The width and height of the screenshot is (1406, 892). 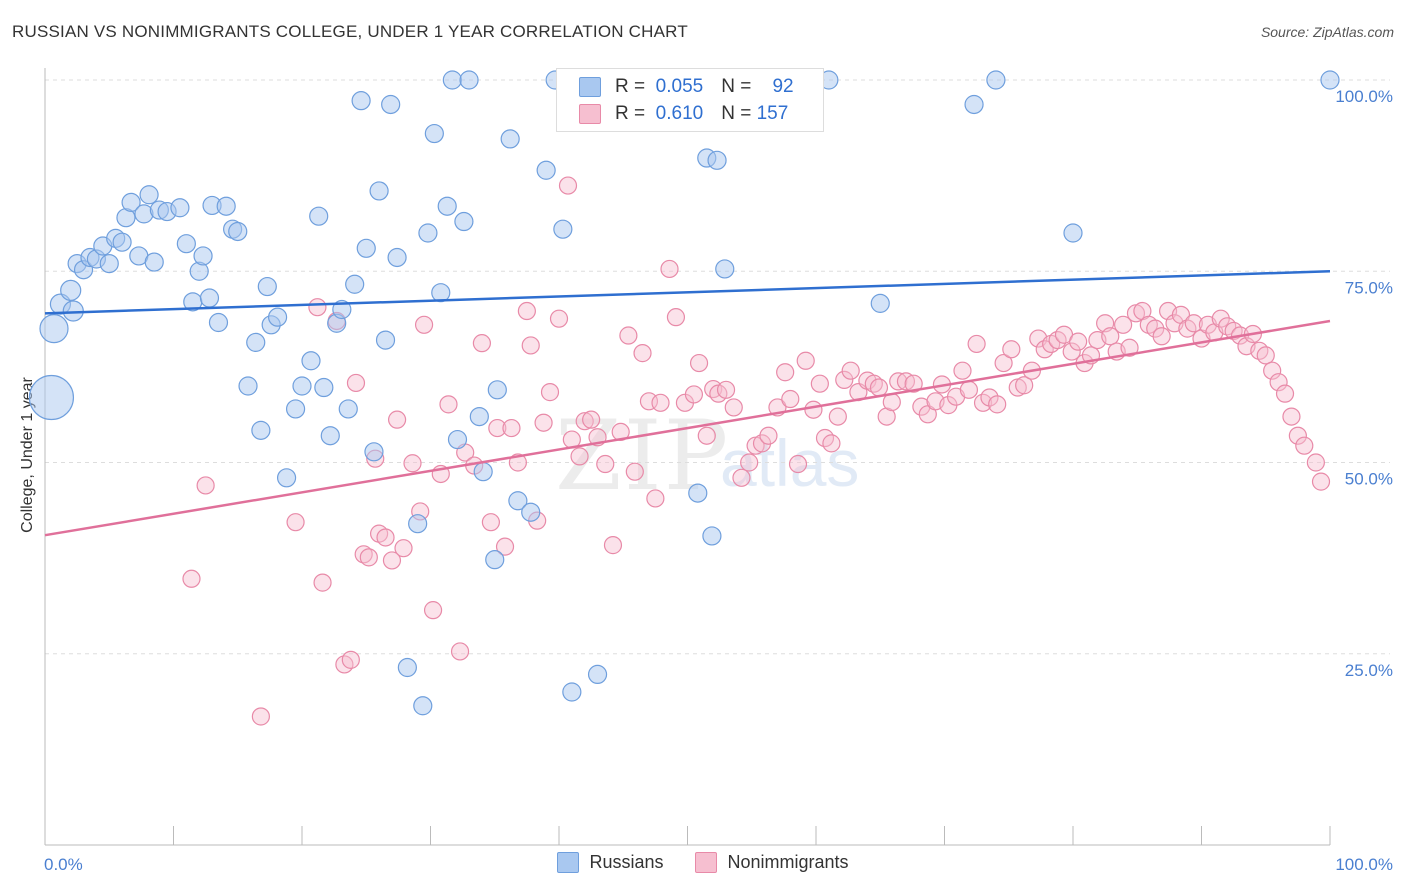 What do you see at coordinates (1369, 287) in the screenshot?
I see `y-tick-label: 75.0%` at bounding box center [1369, 287].